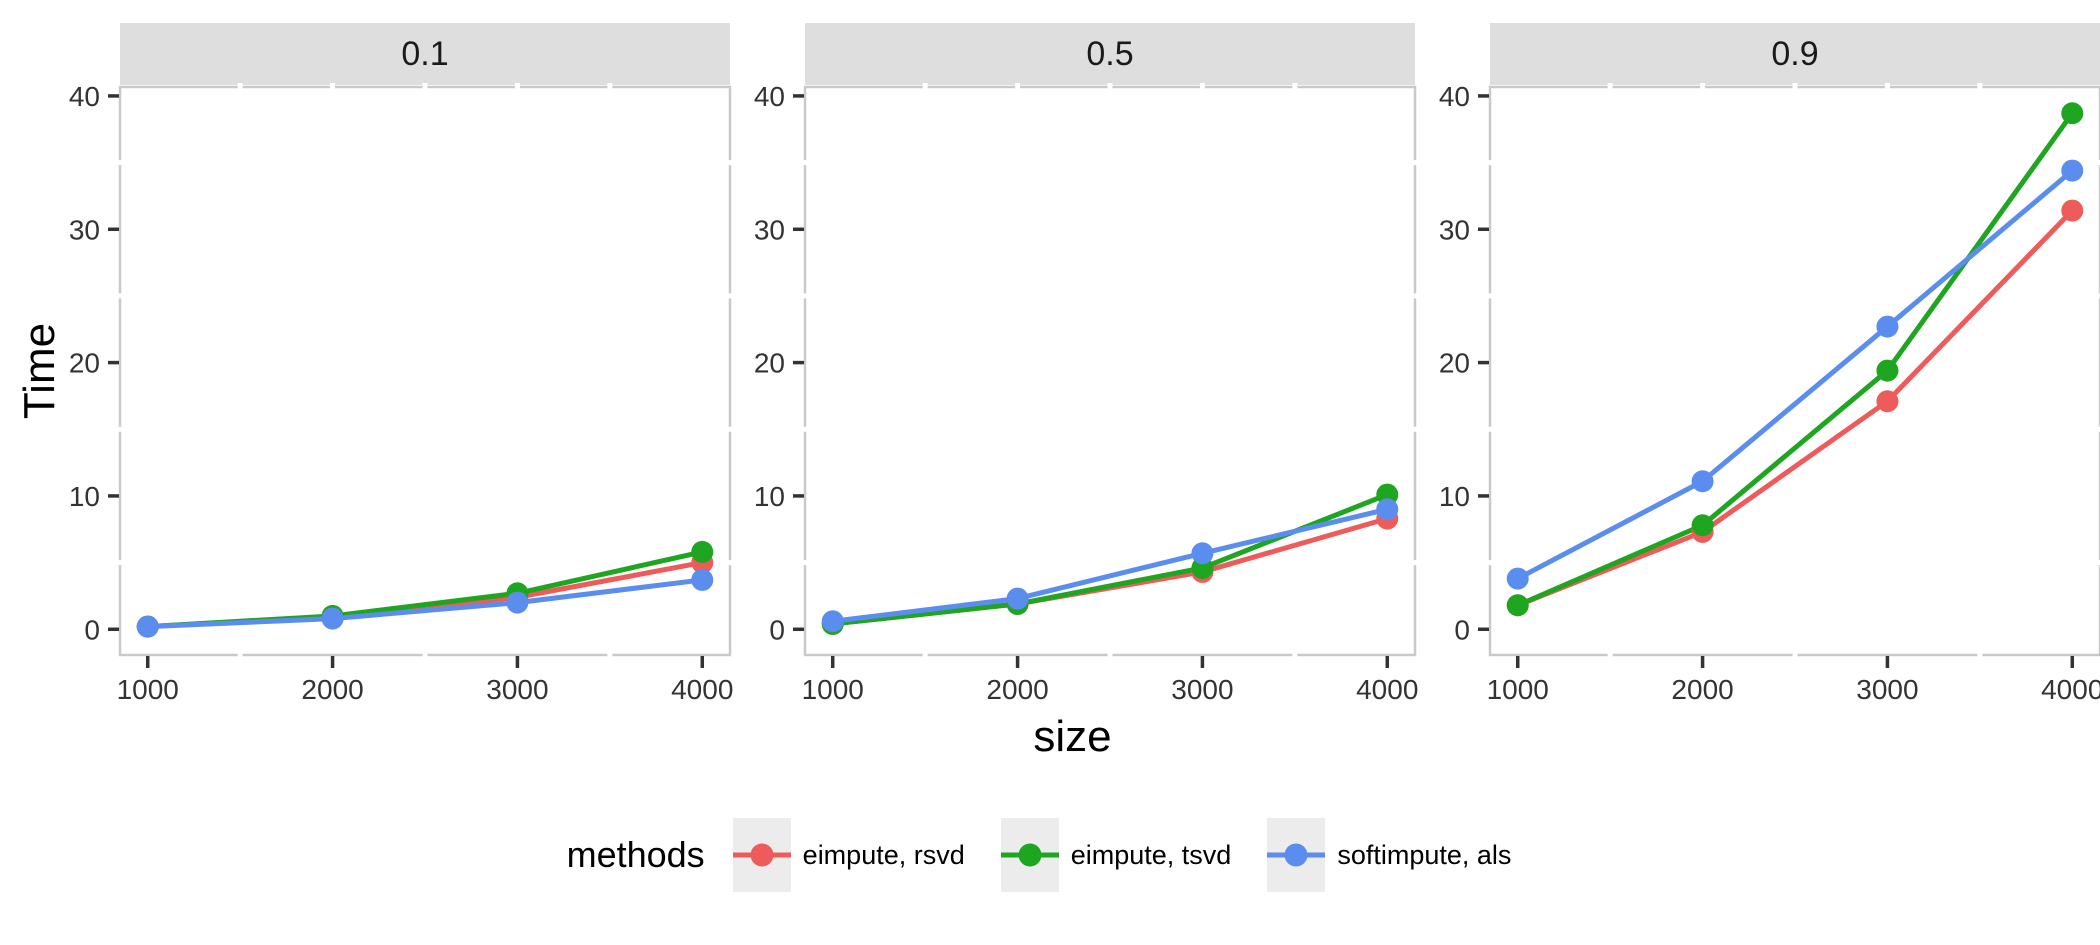  I want to click on legend-label: eimpute, rsvd, so click(883, 854).